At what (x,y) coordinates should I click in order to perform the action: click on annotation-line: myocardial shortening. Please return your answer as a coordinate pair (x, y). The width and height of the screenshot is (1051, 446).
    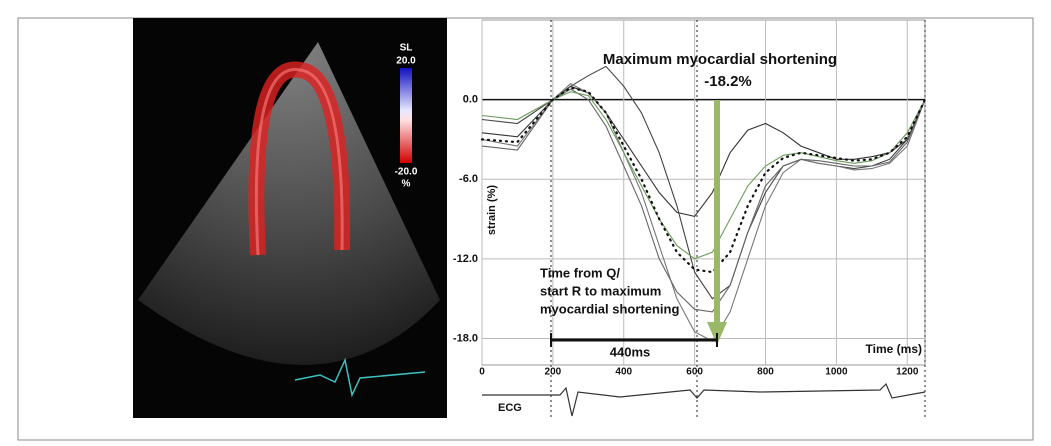
    Looking at the image, I should click on (609, 308).